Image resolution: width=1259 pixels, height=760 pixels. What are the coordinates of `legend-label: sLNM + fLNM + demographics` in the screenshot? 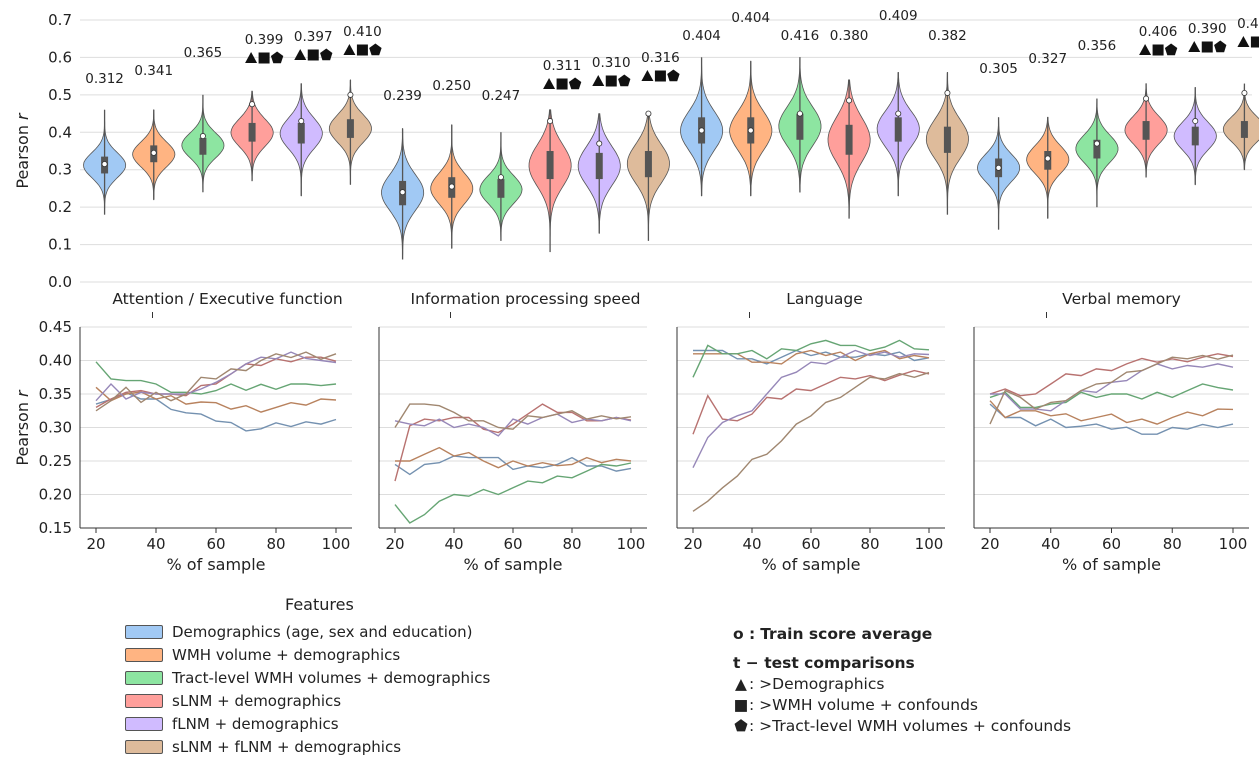 It's located at (287, 747).